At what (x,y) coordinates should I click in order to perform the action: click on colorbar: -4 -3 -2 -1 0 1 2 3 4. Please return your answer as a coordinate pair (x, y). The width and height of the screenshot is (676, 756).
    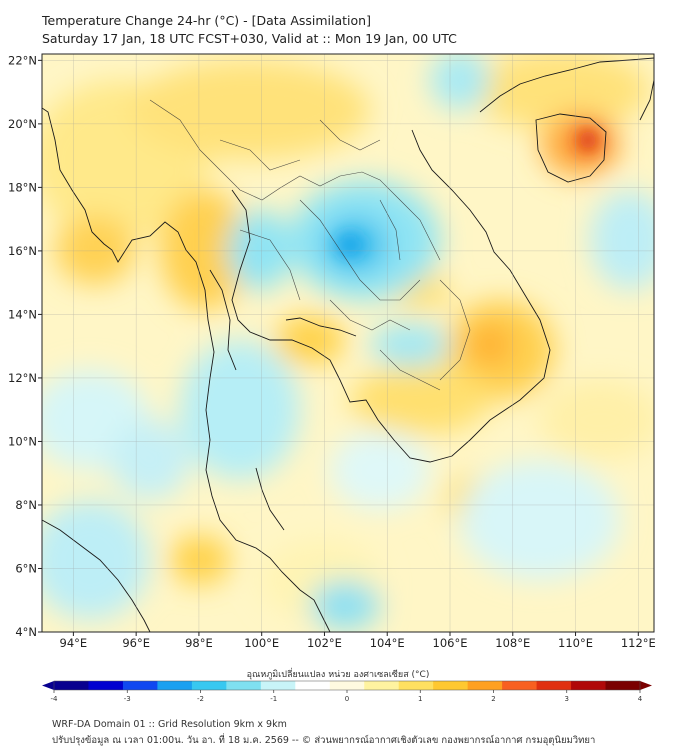
    Looking at the image, I should click on (347, 691).